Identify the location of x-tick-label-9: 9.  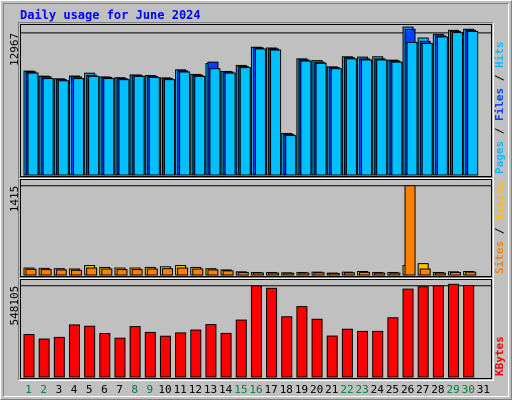
(150, 389).